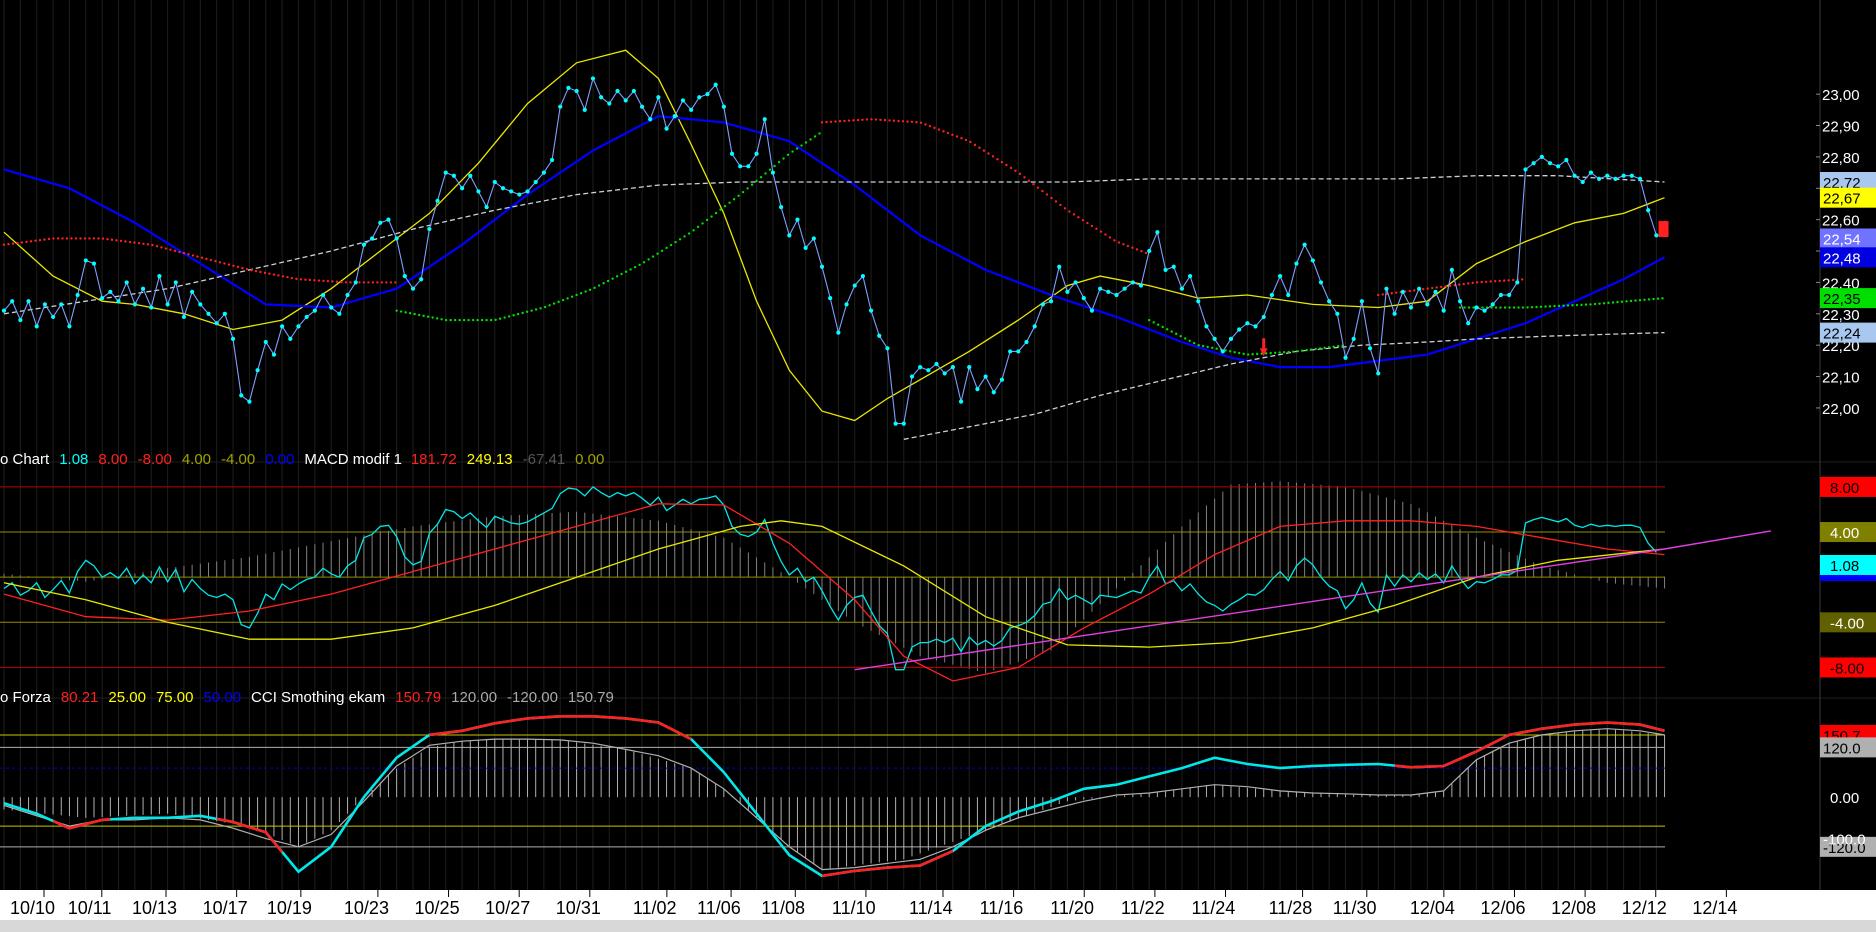 The image size is (1876, 932). What do you see at coordinates (1842, 334) in the screenshot?
I see `price-badge-label: 22,24` at bounding box center [1842, 334].